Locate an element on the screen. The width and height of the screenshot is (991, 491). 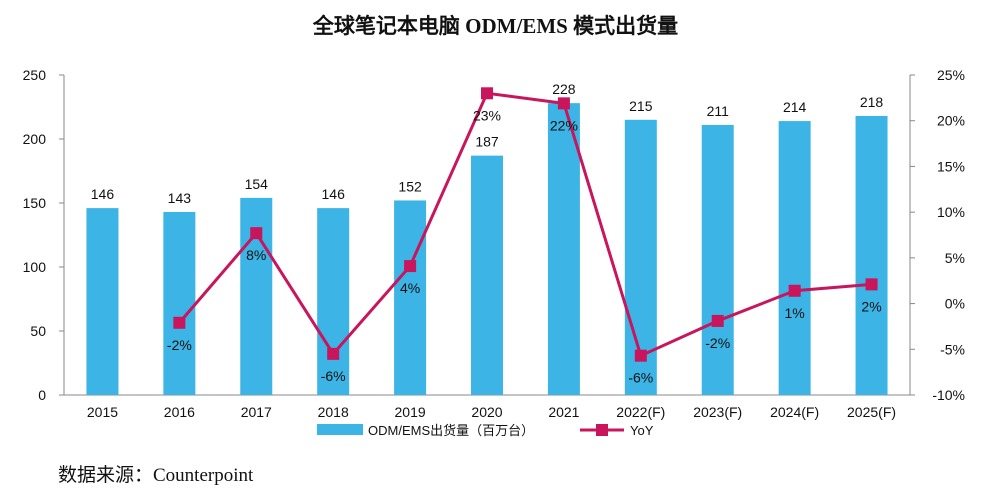
left-tick-label: 200 is located at coordinates (35, 139).